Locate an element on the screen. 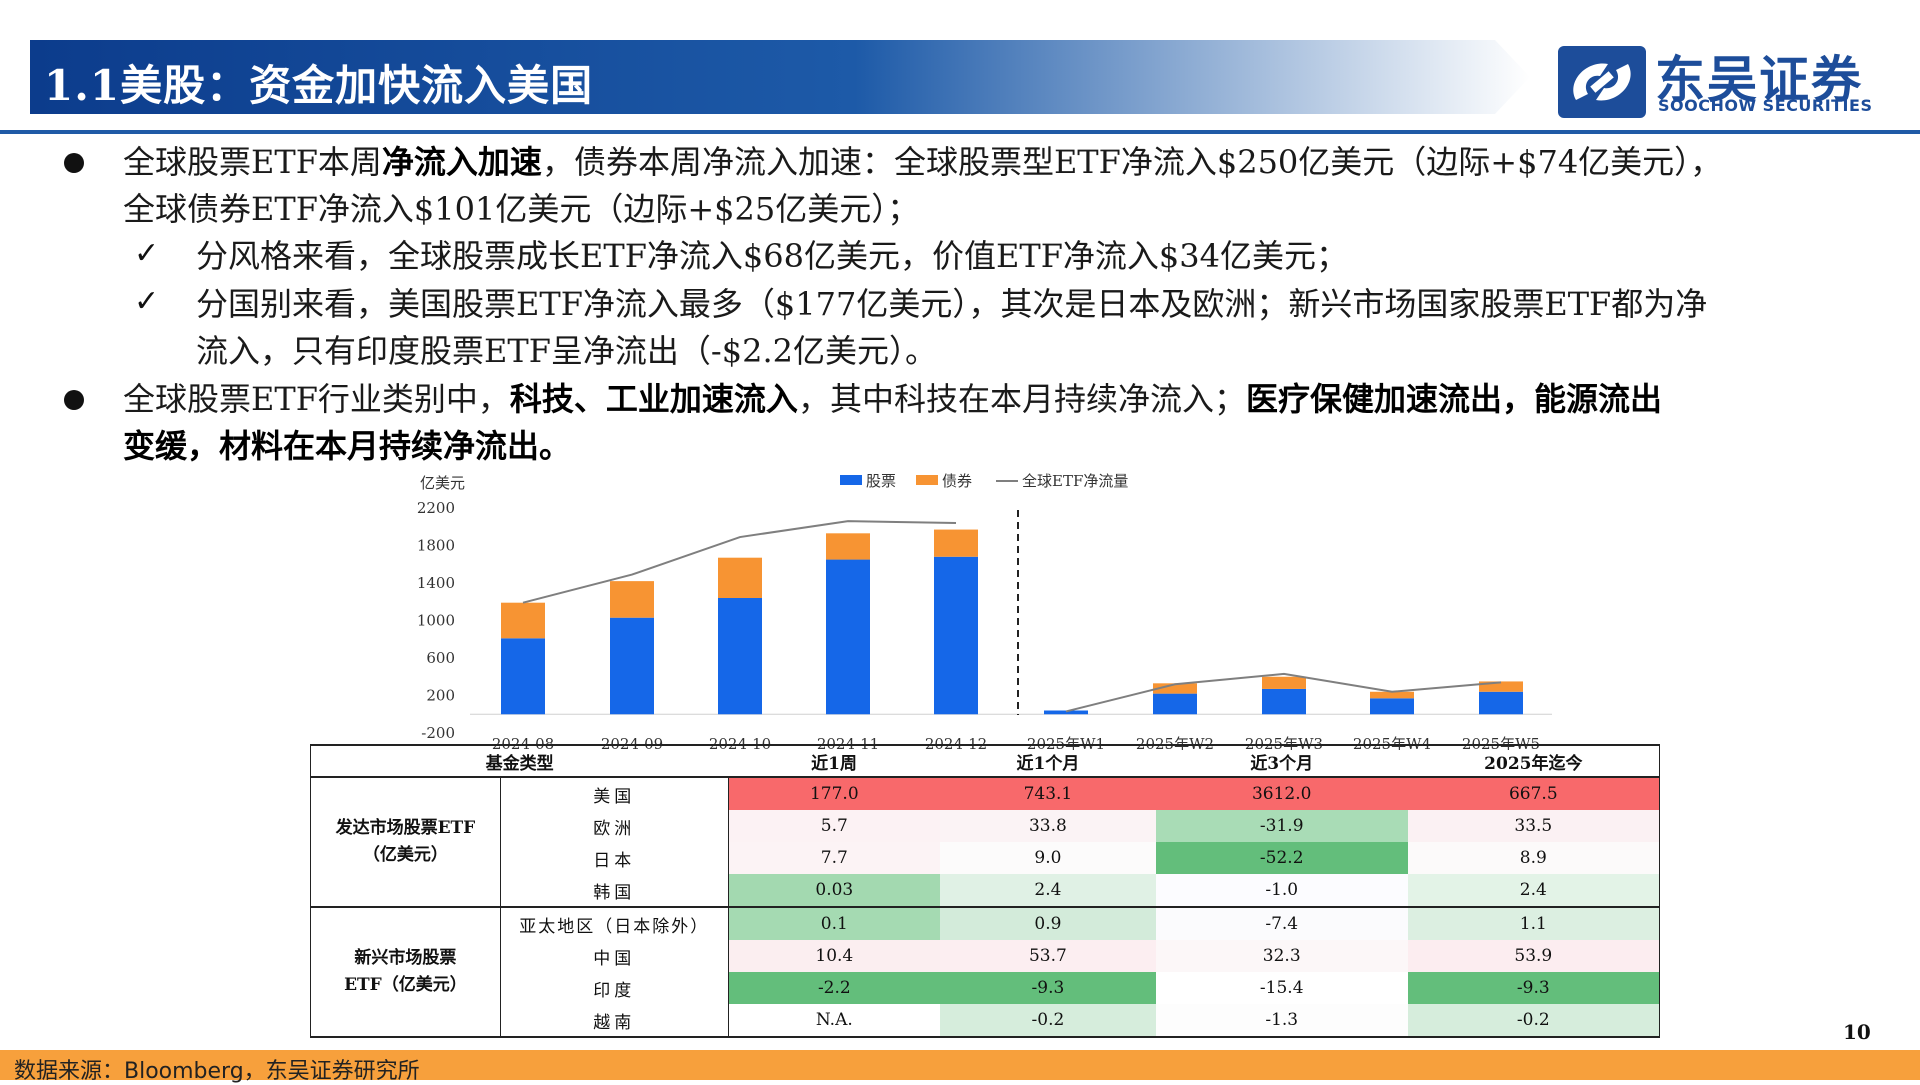  legend-label-bond: 债券 is located at coordinates (957, 481).